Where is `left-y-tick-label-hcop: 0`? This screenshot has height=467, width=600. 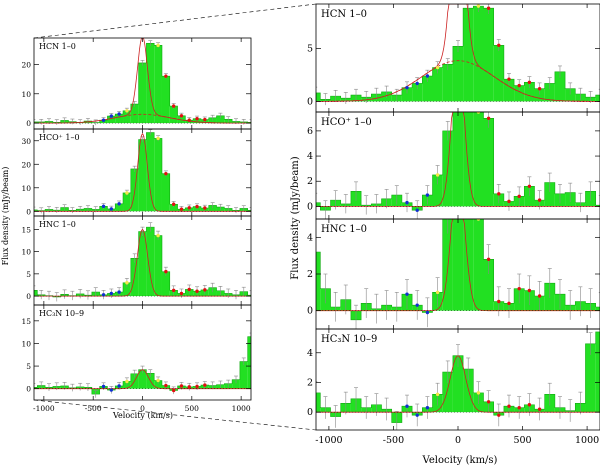 left-y-tick-label-hcop: 0 is located at coordinates (28, 211).